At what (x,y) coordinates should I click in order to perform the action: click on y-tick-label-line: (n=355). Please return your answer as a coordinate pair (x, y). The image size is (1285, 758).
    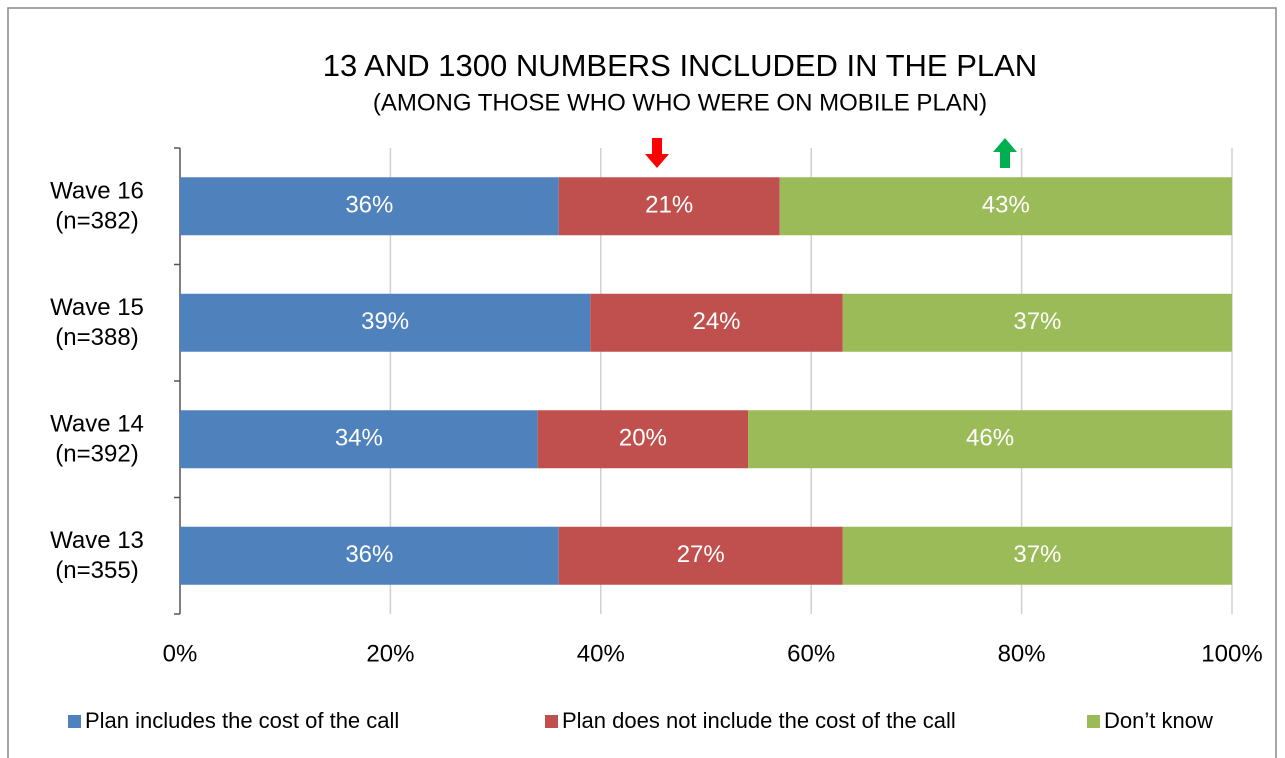
    Looking at the image, I should click on (96, 570).